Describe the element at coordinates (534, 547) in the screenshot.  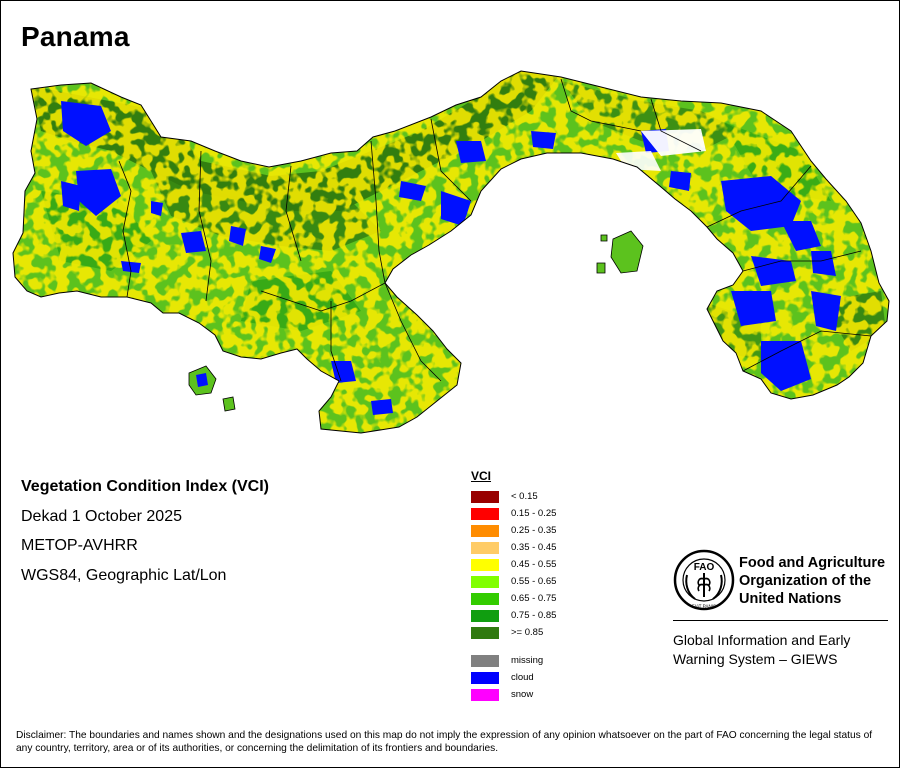
I see `legend-label: 0.35 - 0.45` at that location.